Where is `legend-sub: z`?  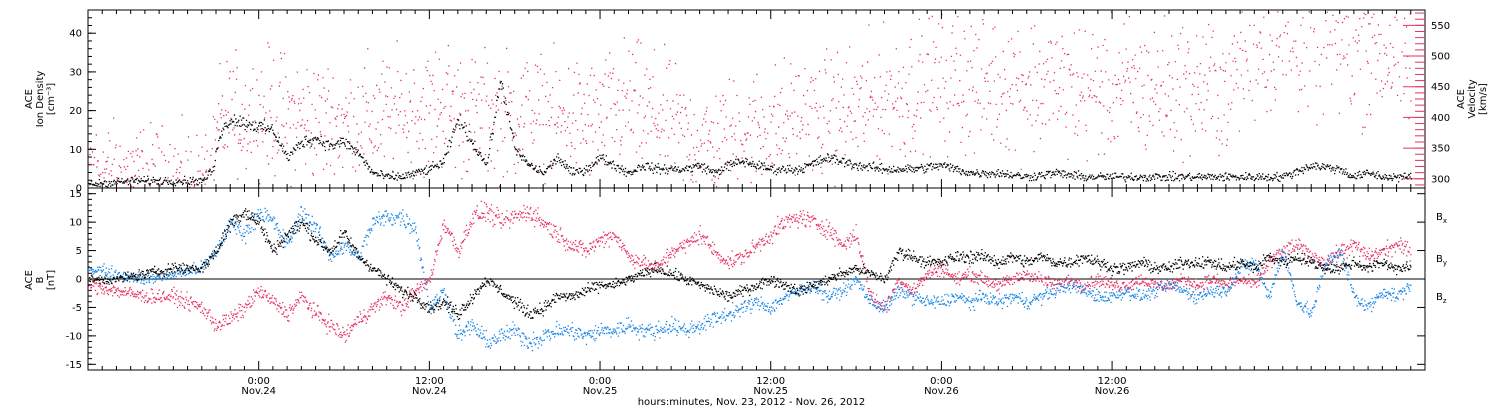 legend-sub: z is located at coordinates (1445, 301).